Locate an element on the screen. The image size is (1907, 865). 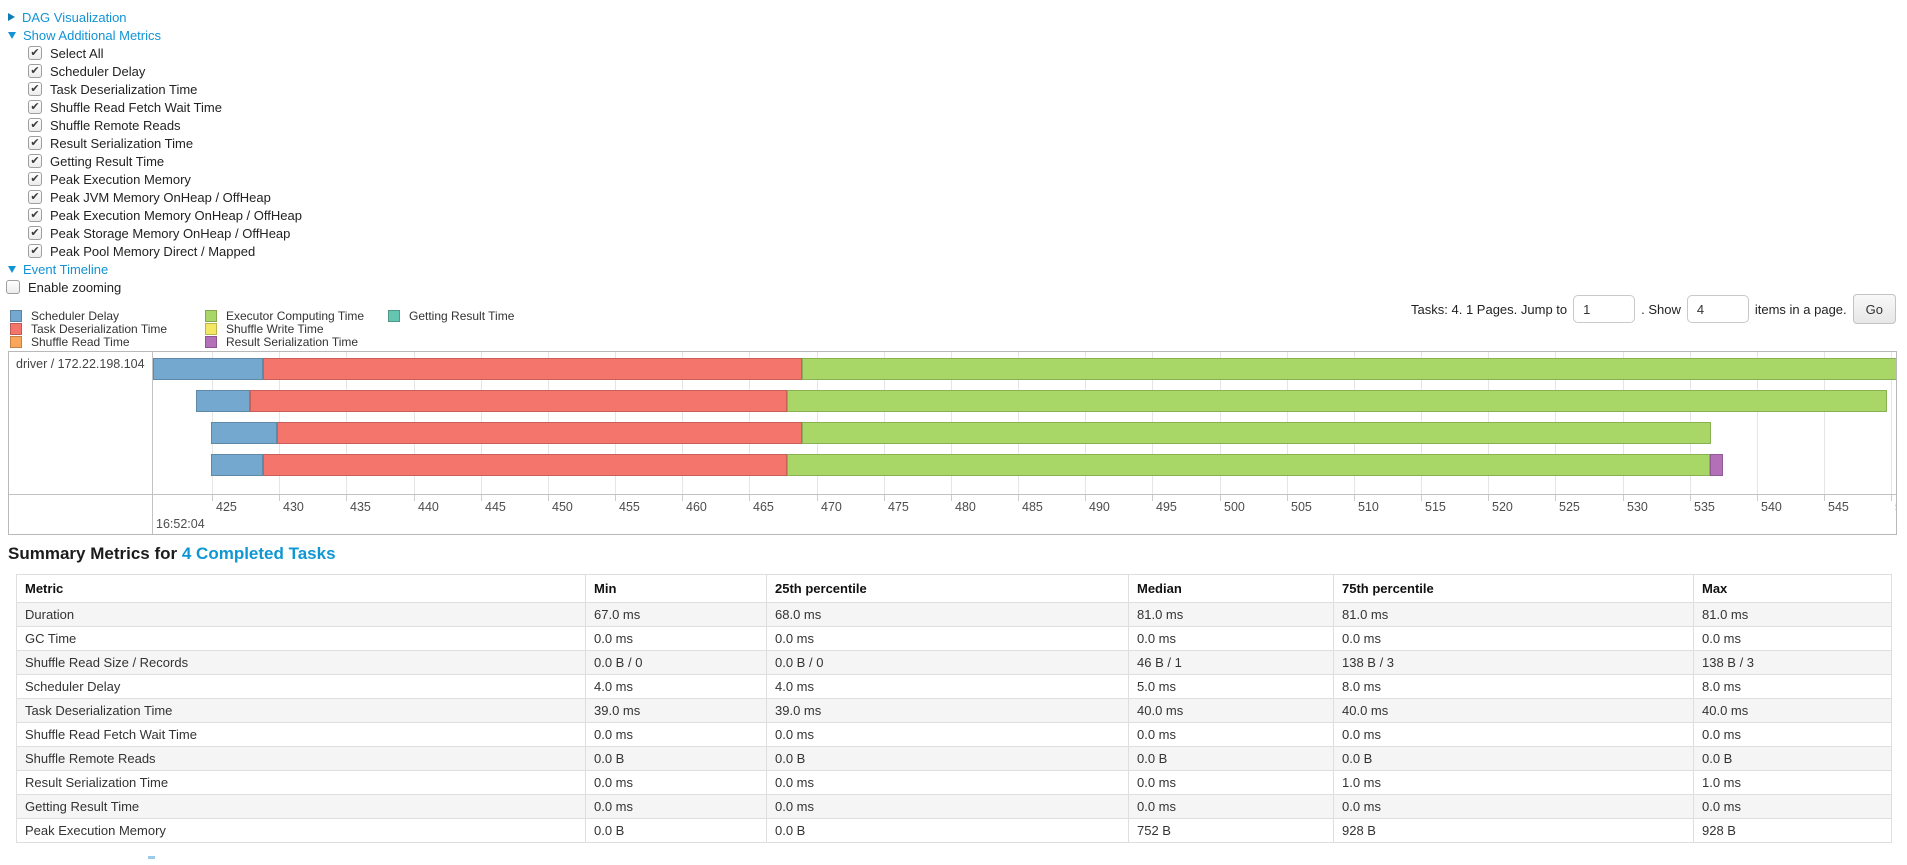
metric-checkbox-item: ✔ Task Deserialization Time is located at coordinates (450, 89).